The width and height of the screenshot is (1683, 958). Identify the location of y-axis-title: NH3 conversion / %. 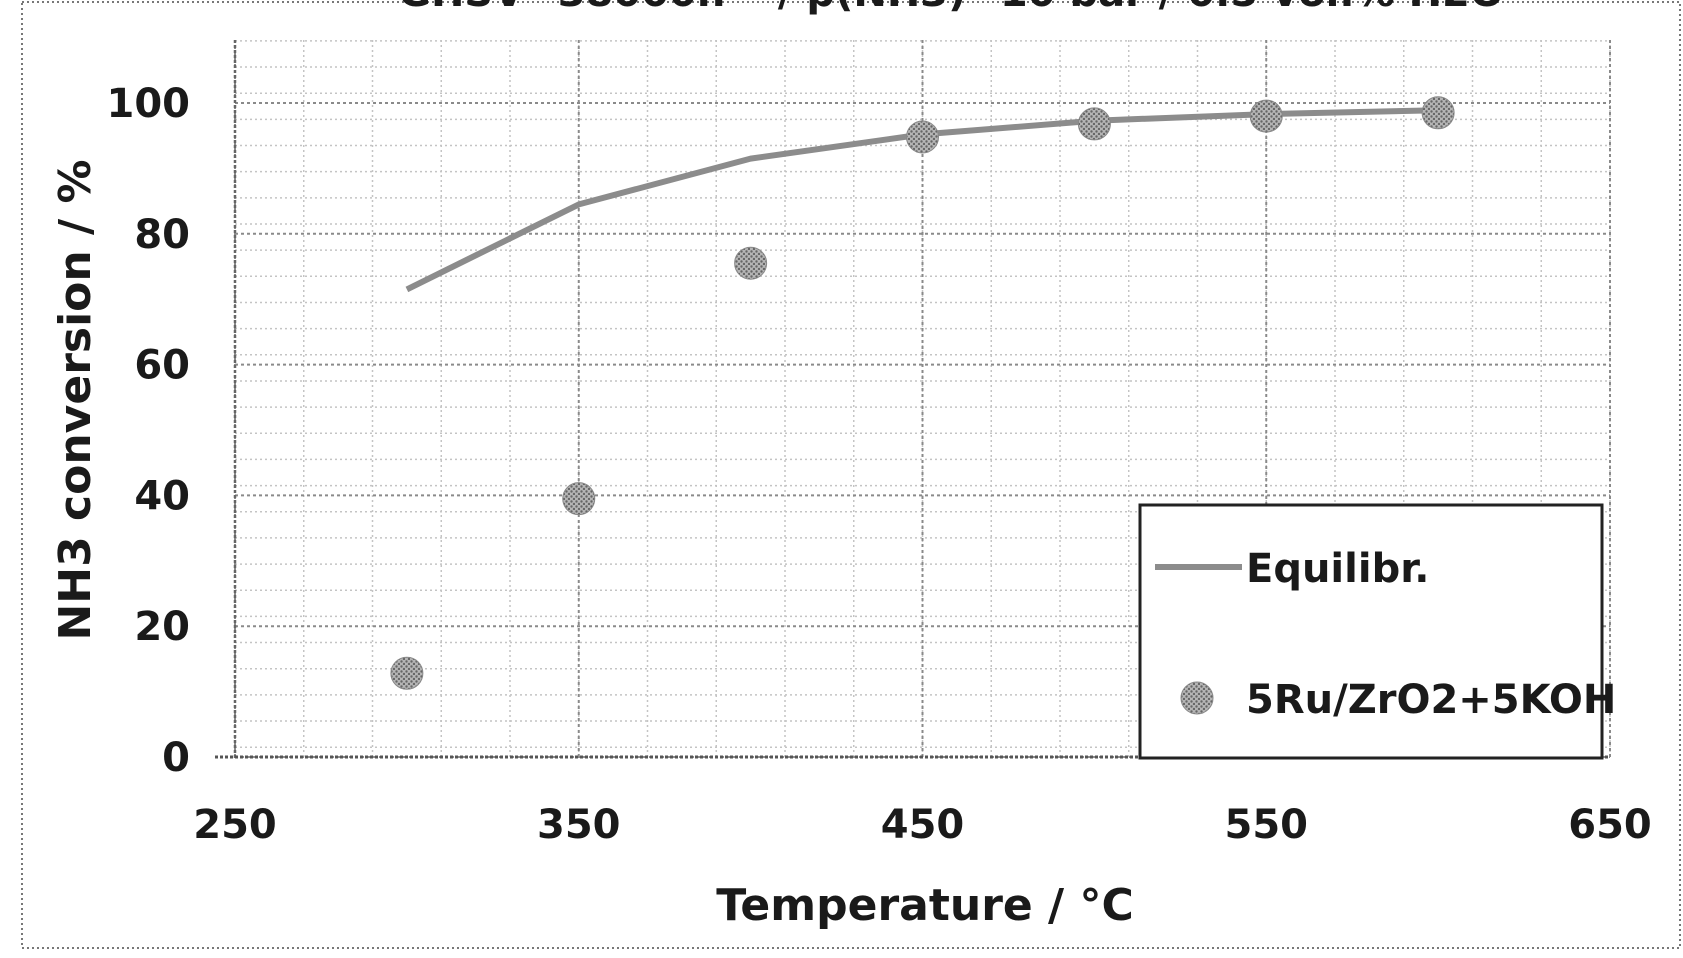
(75, 399).